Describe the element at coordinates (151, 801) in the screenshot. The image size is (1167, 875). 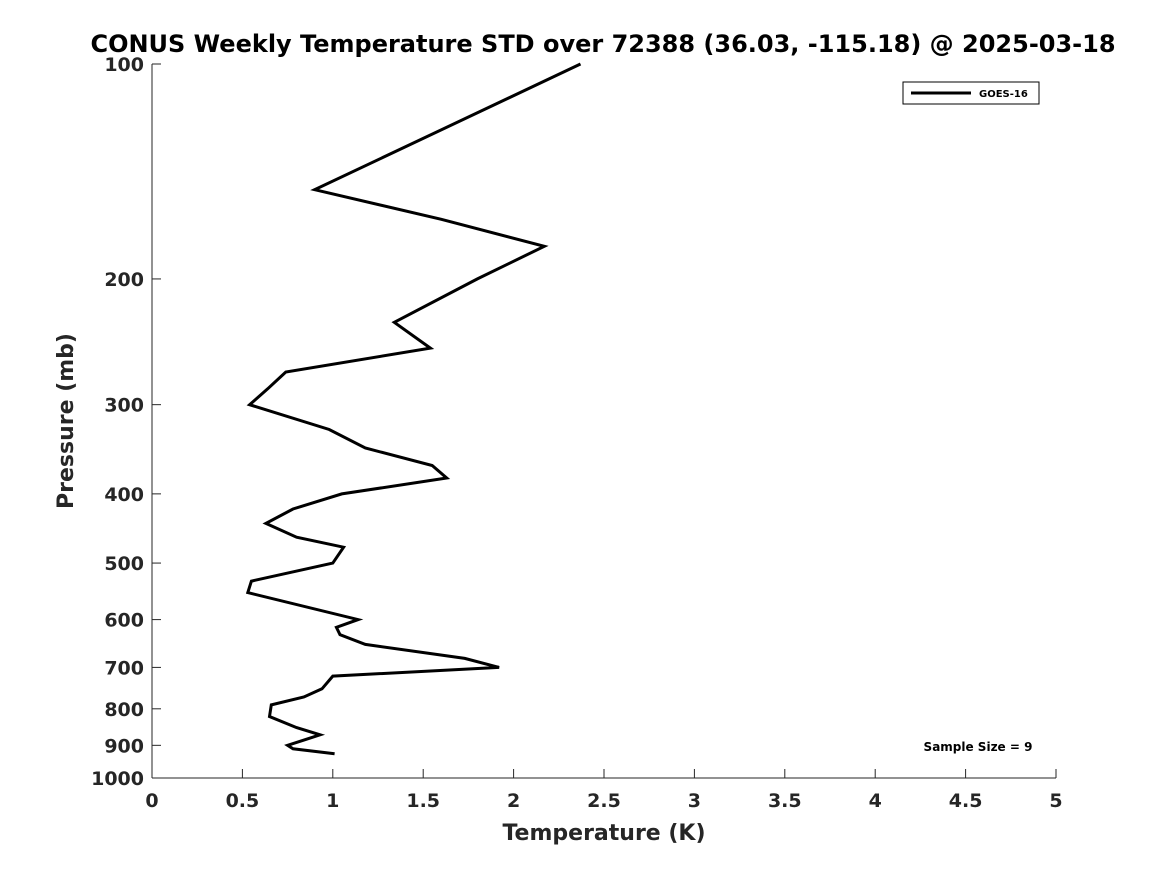
I see `x-tick-label: 0` at that location.